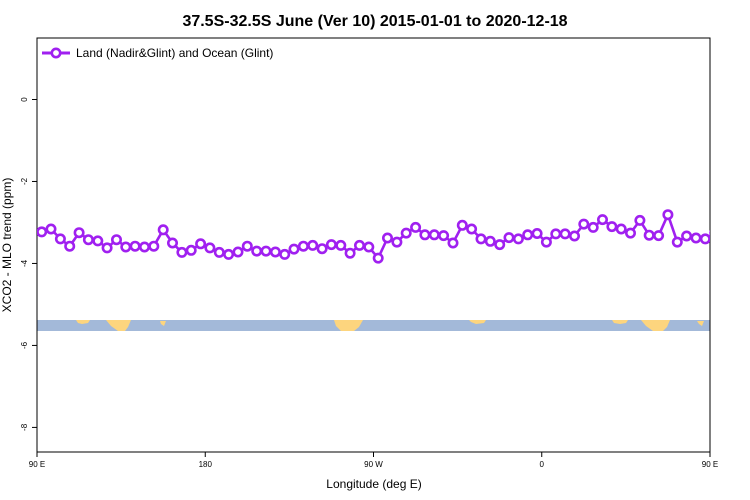 This screenshot has height=500, width=750. What do you see at coordinates (620, 322) in the screenshot?
I see `map-land-australia-repeat` at bounding box center [620, 322].